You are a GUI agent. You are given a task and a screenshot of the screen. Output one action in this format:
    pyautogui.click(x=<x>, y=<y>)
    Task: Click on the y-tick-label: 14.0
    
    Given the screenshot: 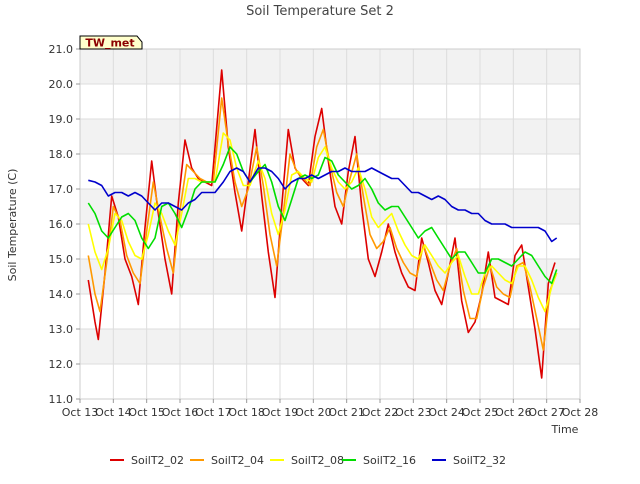 What is the action you would take?
    pyautogui.click(x=61, y=294)
    